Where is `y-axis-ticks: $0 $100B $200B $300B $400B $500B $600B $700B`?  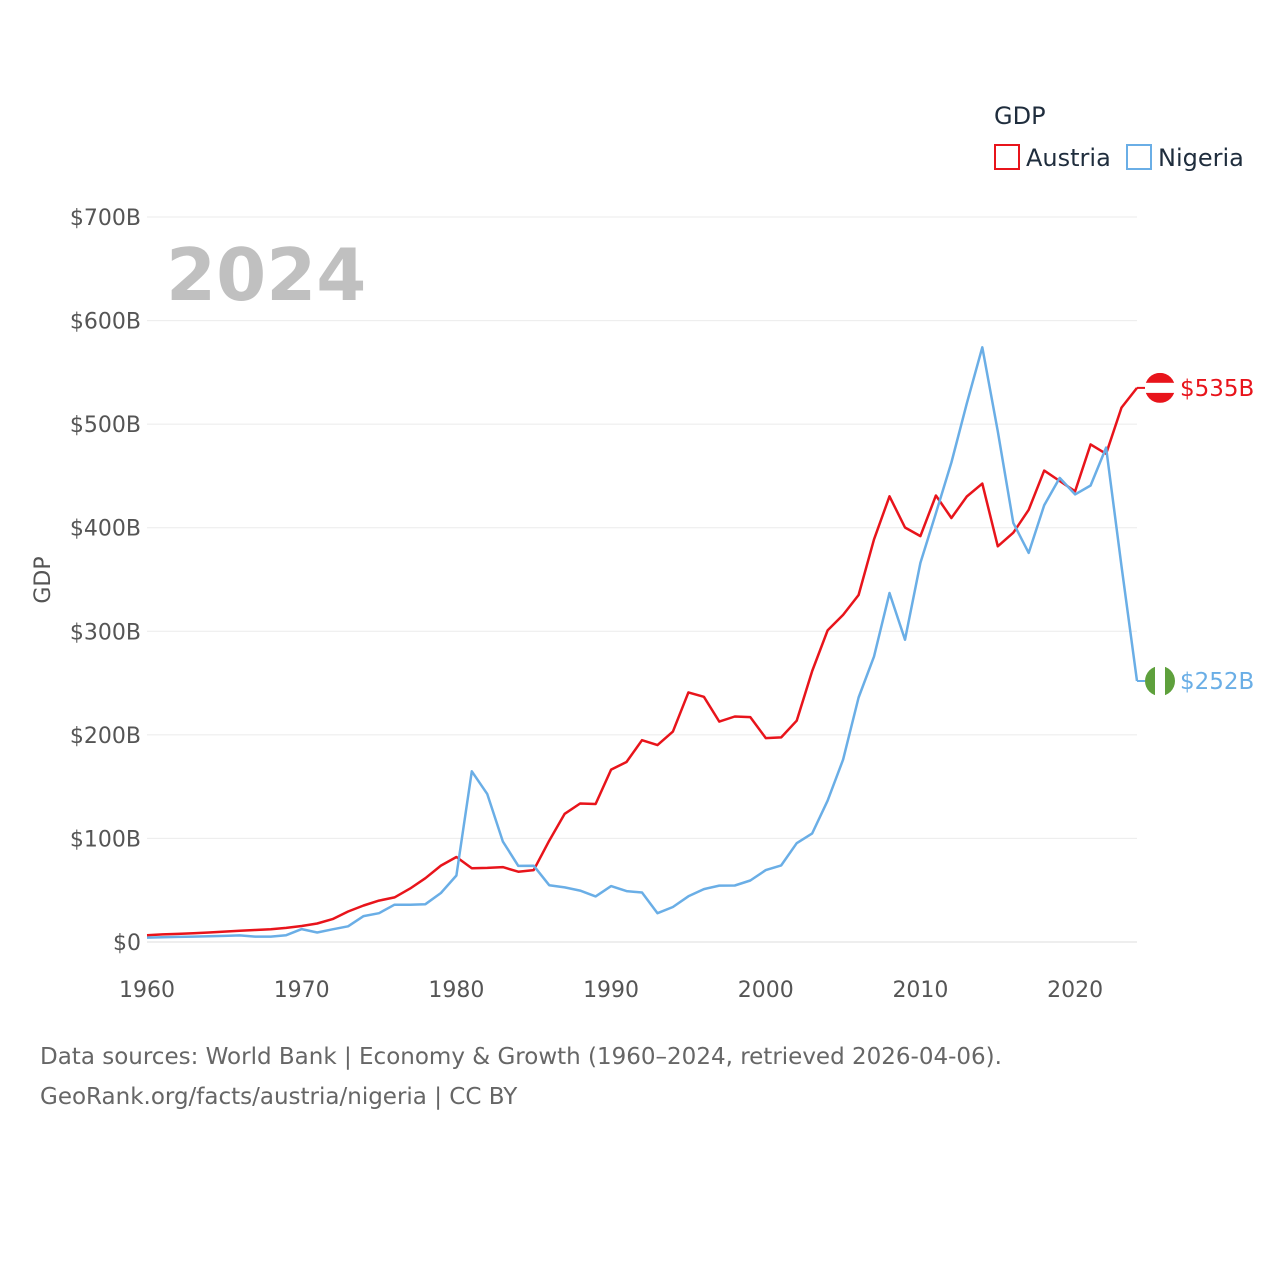 y-axis-ticks: $0 $100B $200B $300B $400B $500B $600B $700B is located at coordinates (105, 581).